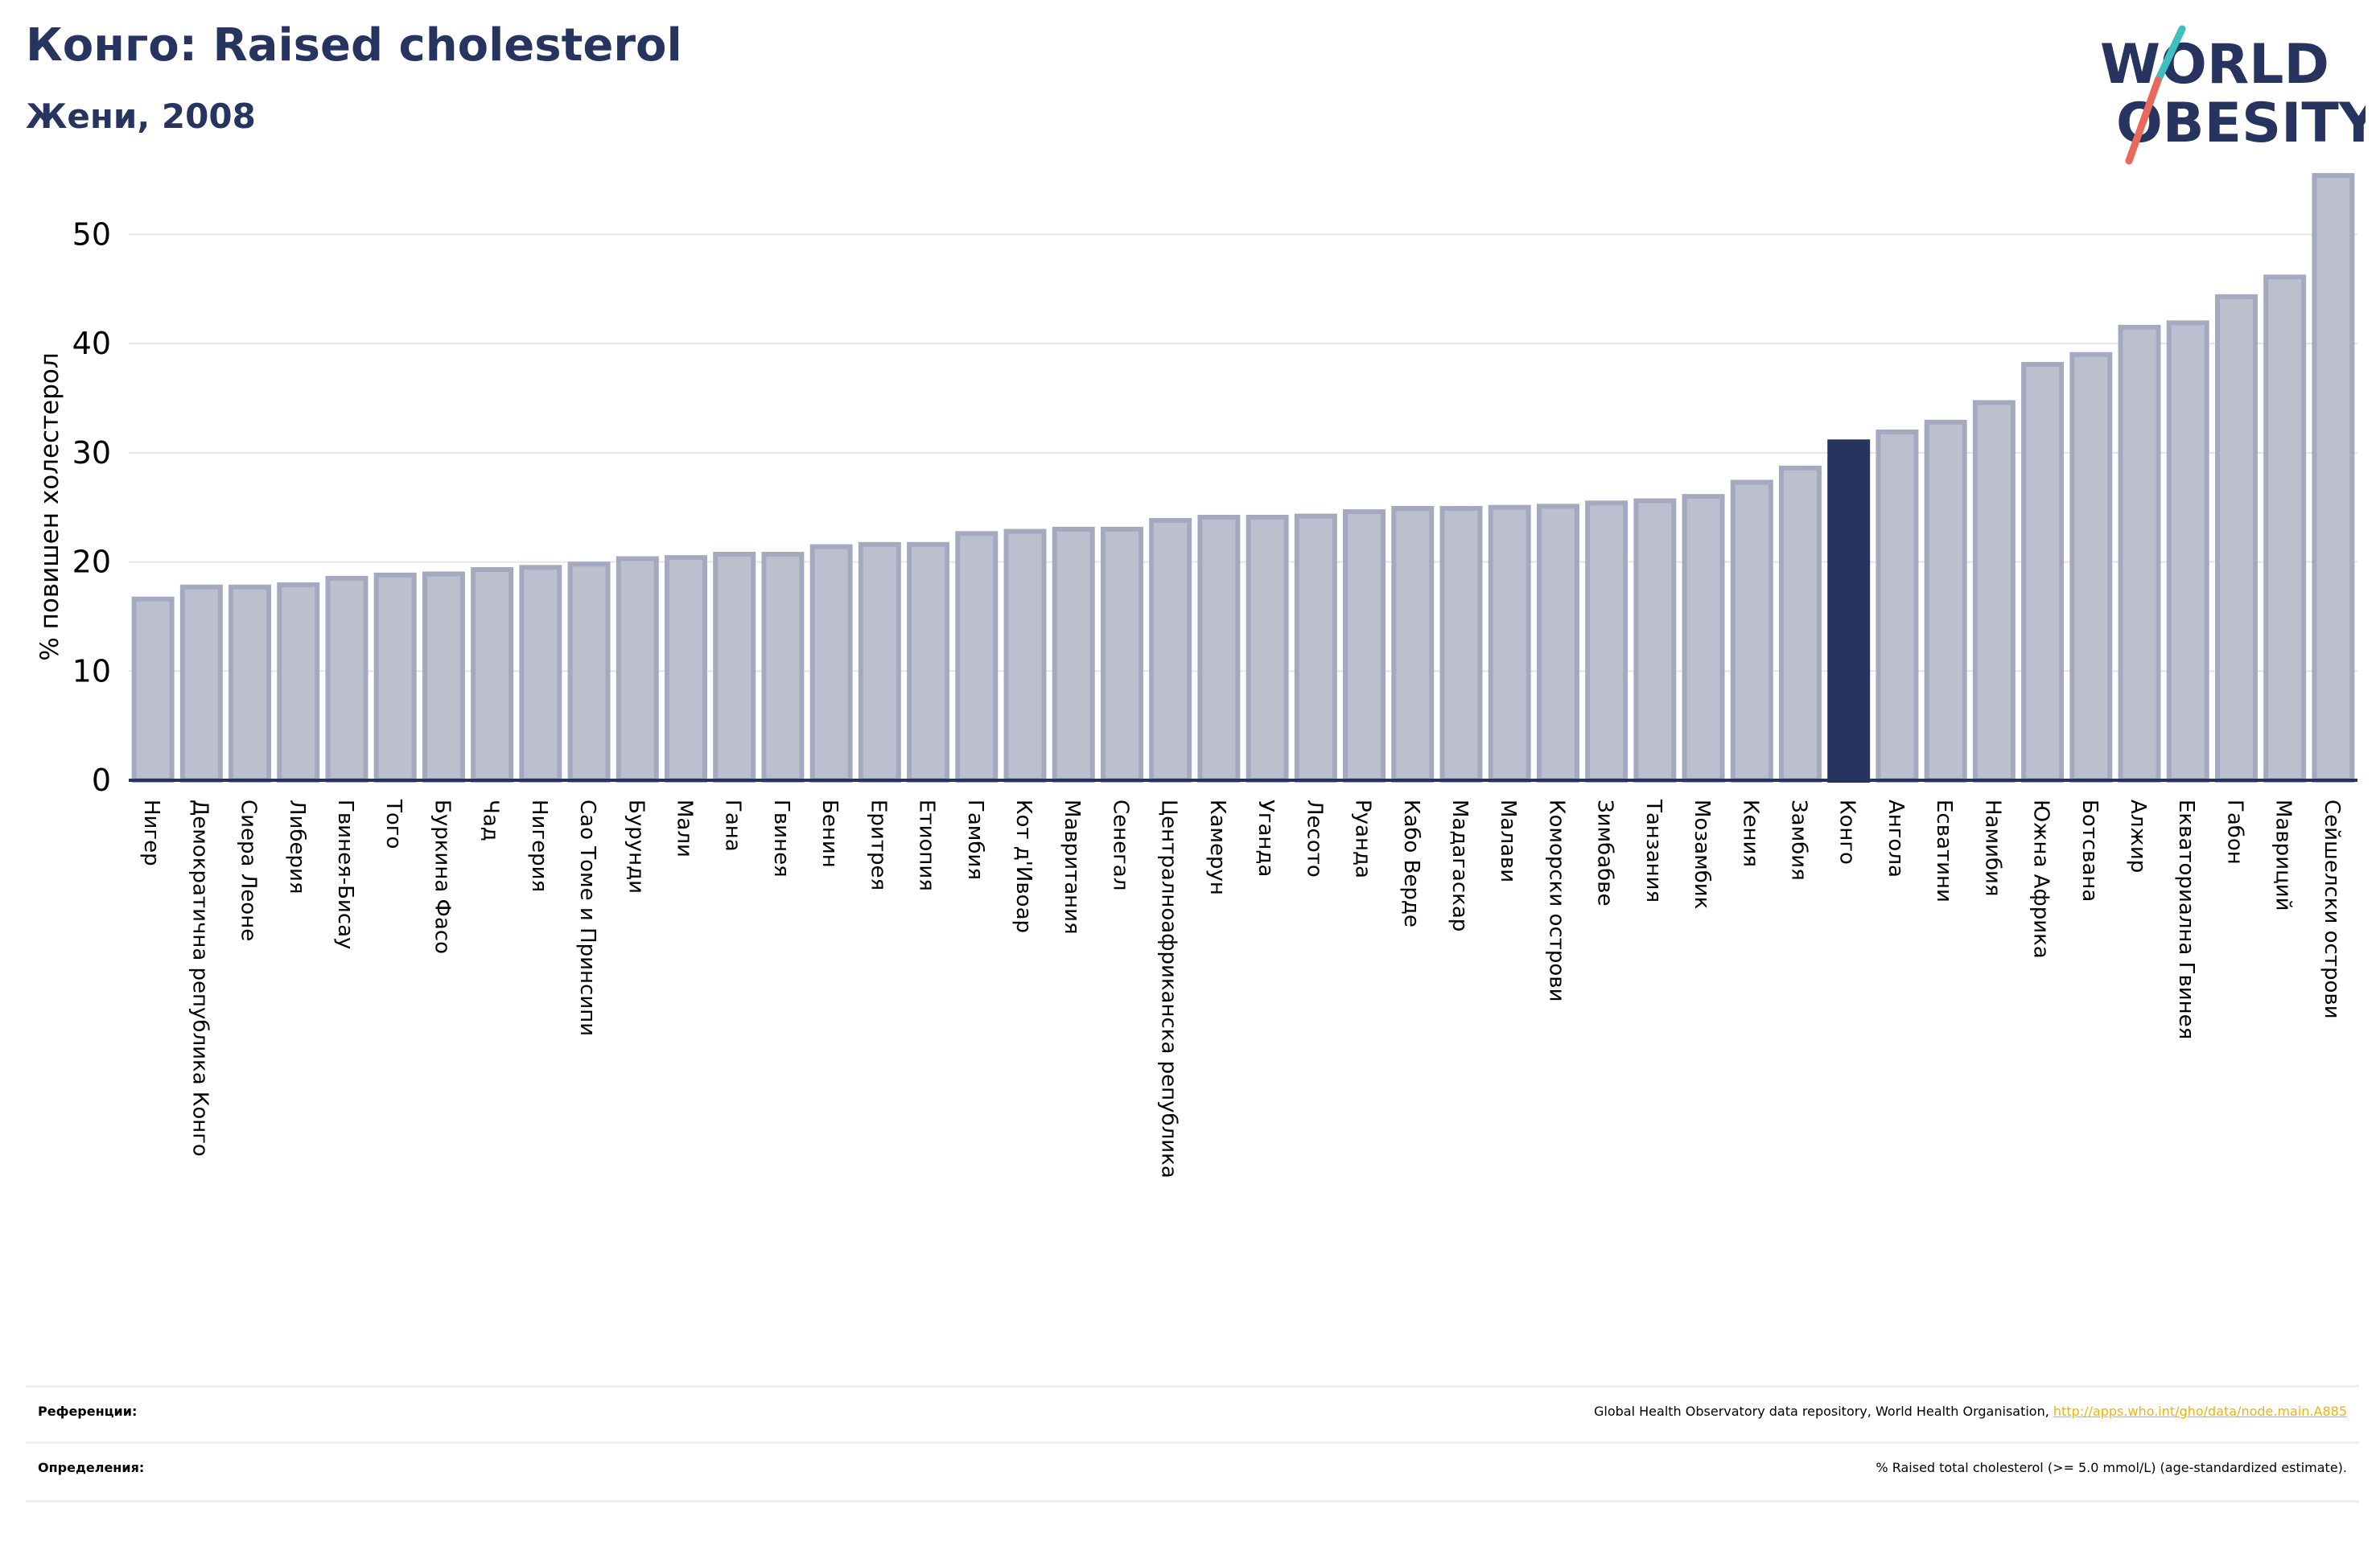 This screenshot has height=1542, width=2380. I want to click on x-tick-label: Мозамбик, so click(1702, 854).